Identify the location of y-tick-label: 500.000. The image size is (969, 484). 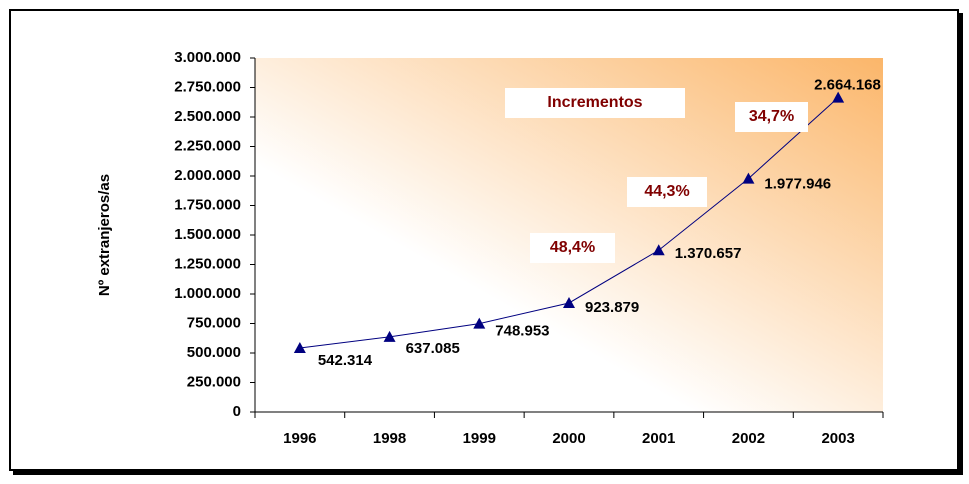
(214, 352).